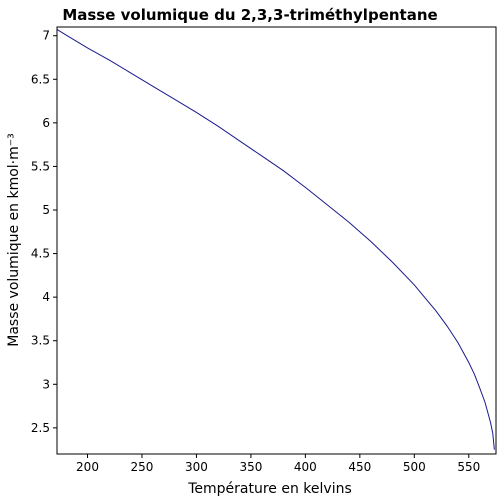  Describe the element at coordinates (40, 254) in the screenshot. I see `y-tick-label: 4.5` at that location.